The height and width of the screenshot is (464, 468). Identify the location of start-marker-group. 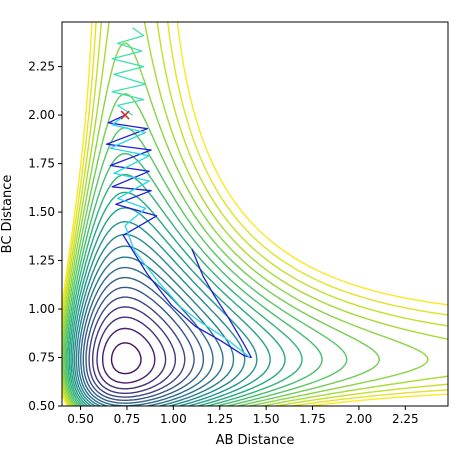
(125, 115).